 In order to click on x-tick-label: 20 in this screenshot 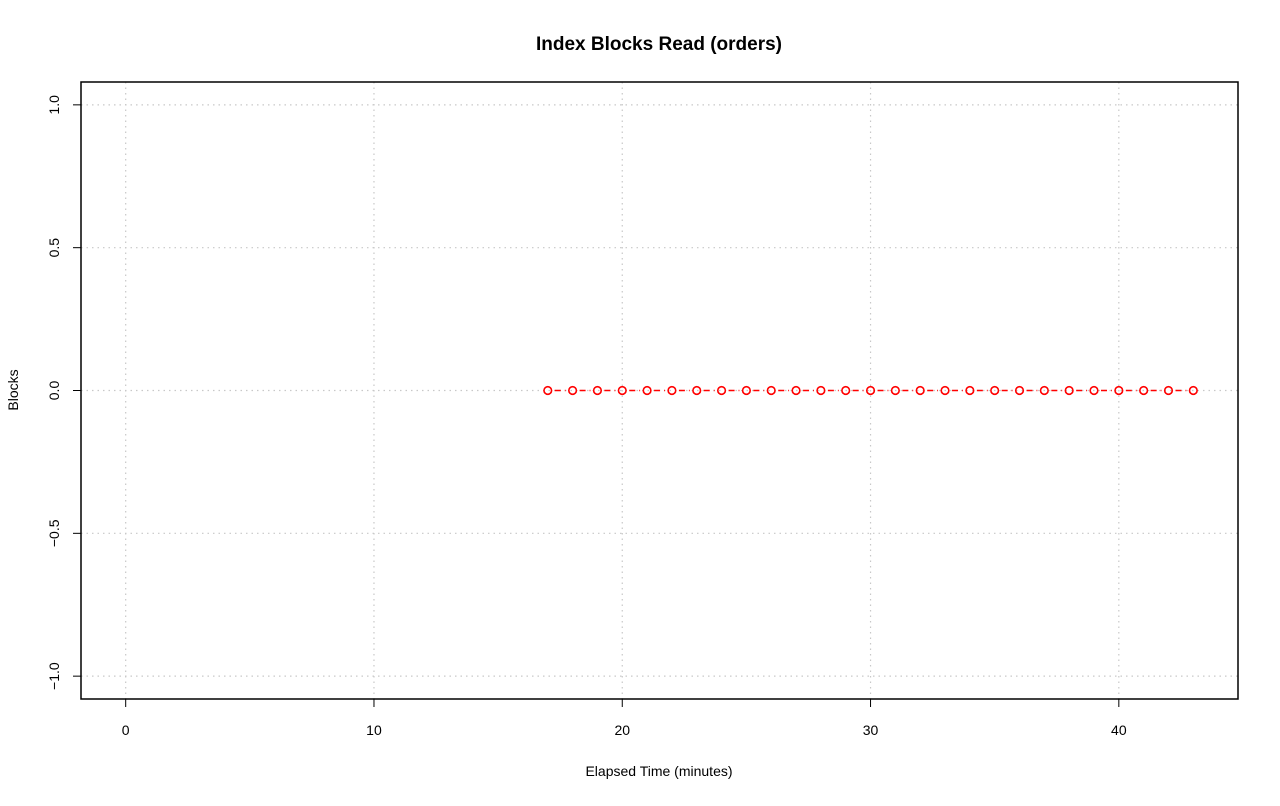, I will do `click(622, 730)`.